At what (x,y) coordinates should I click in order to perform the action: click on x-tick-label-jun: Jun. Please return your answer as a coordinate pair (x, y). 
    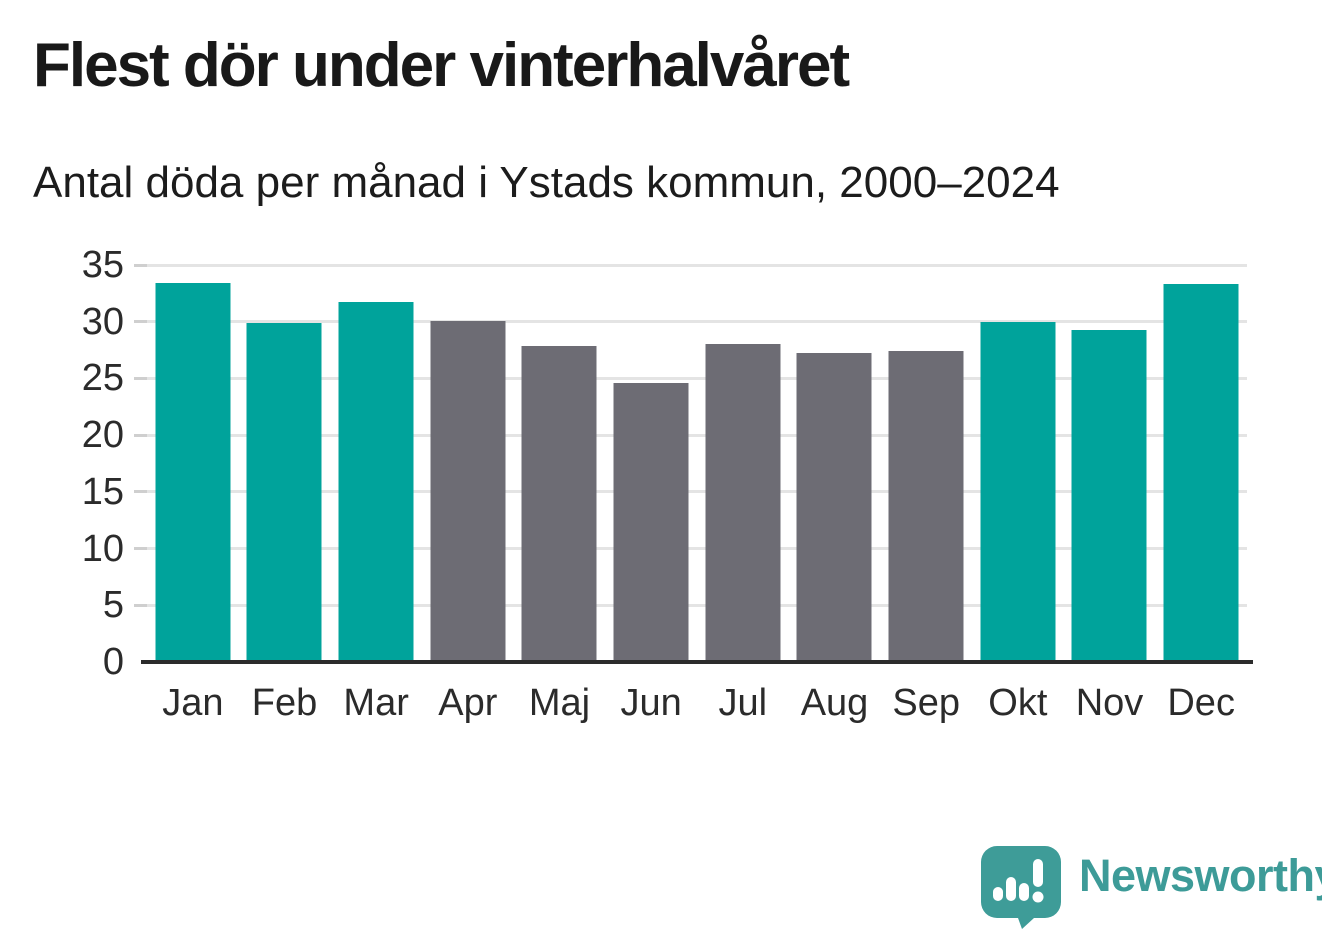
    Looking at the image, I should click on (651, 703).